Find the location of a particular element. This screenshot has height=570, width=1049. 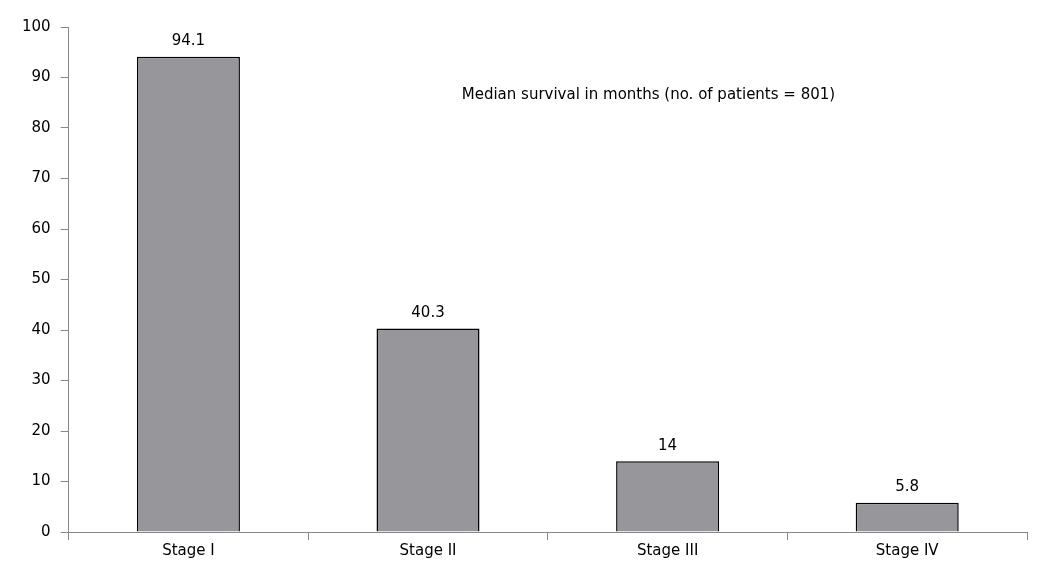

data-label: 14 is located at coordinates (668, 444).